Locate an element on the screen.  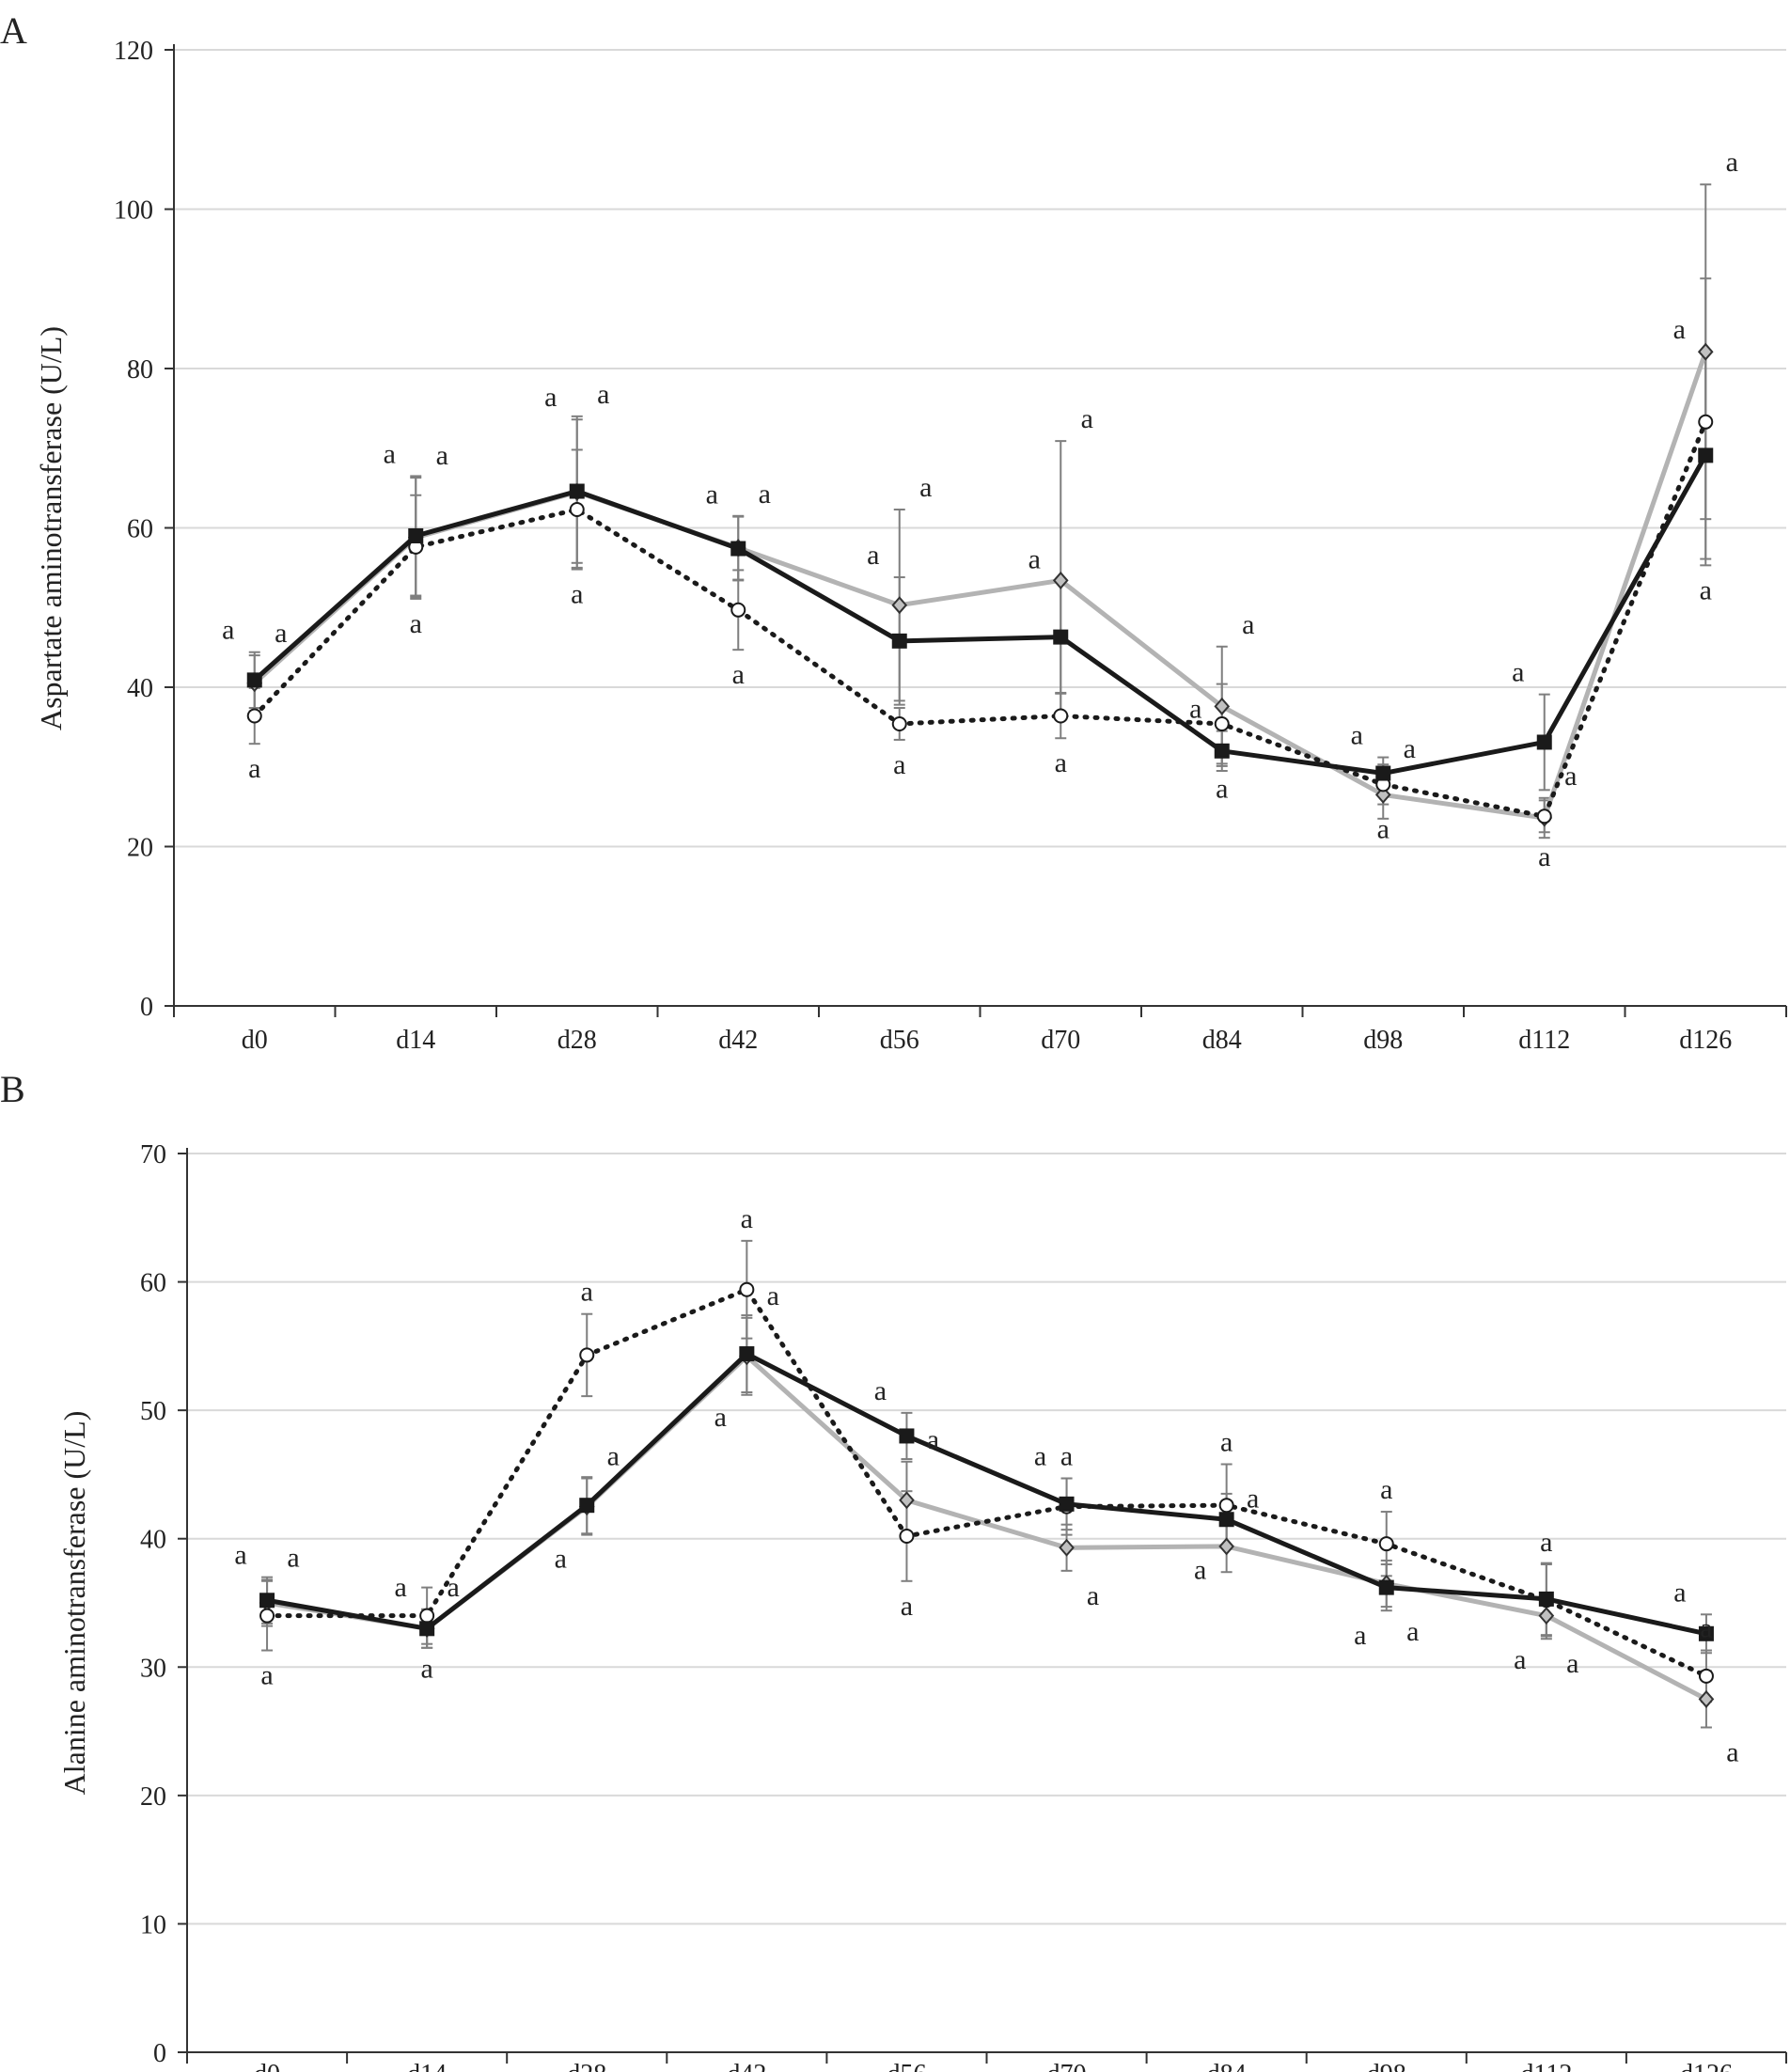
y-tick-label: 10 is located at coordinates (153, 1924).